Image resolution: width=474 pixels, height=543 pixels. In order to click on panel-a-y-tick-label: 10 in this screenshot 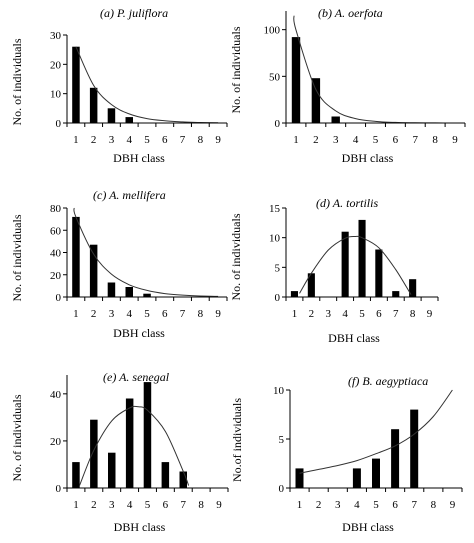, I will do `click(56, 95)`.